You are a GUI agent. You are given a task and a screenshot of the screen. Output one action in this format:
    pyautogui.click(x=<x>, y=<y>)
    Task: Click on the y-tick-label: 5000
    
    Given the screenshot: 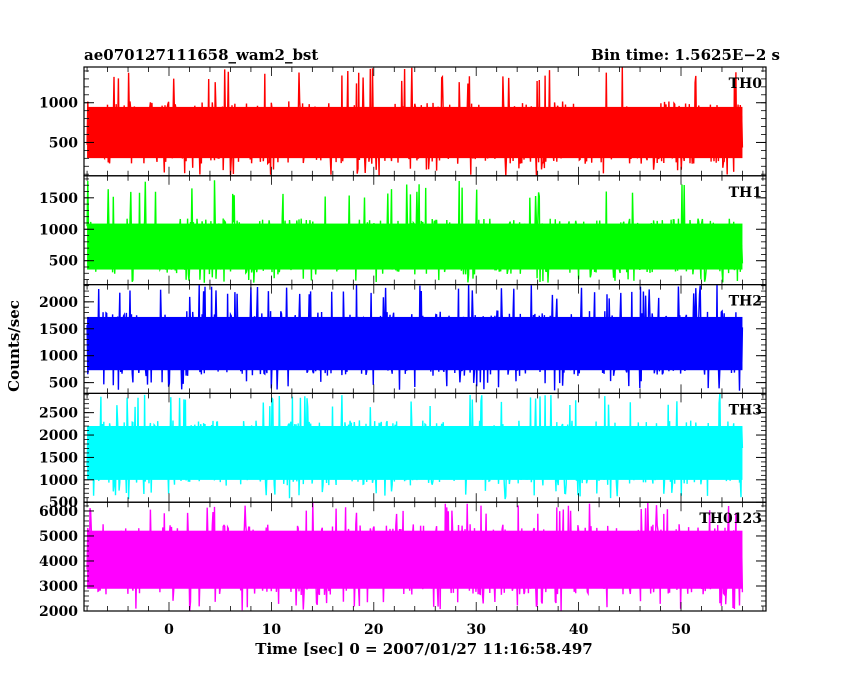 What is the action you would take?
    pyautogui.click(x=58, y=537)
    